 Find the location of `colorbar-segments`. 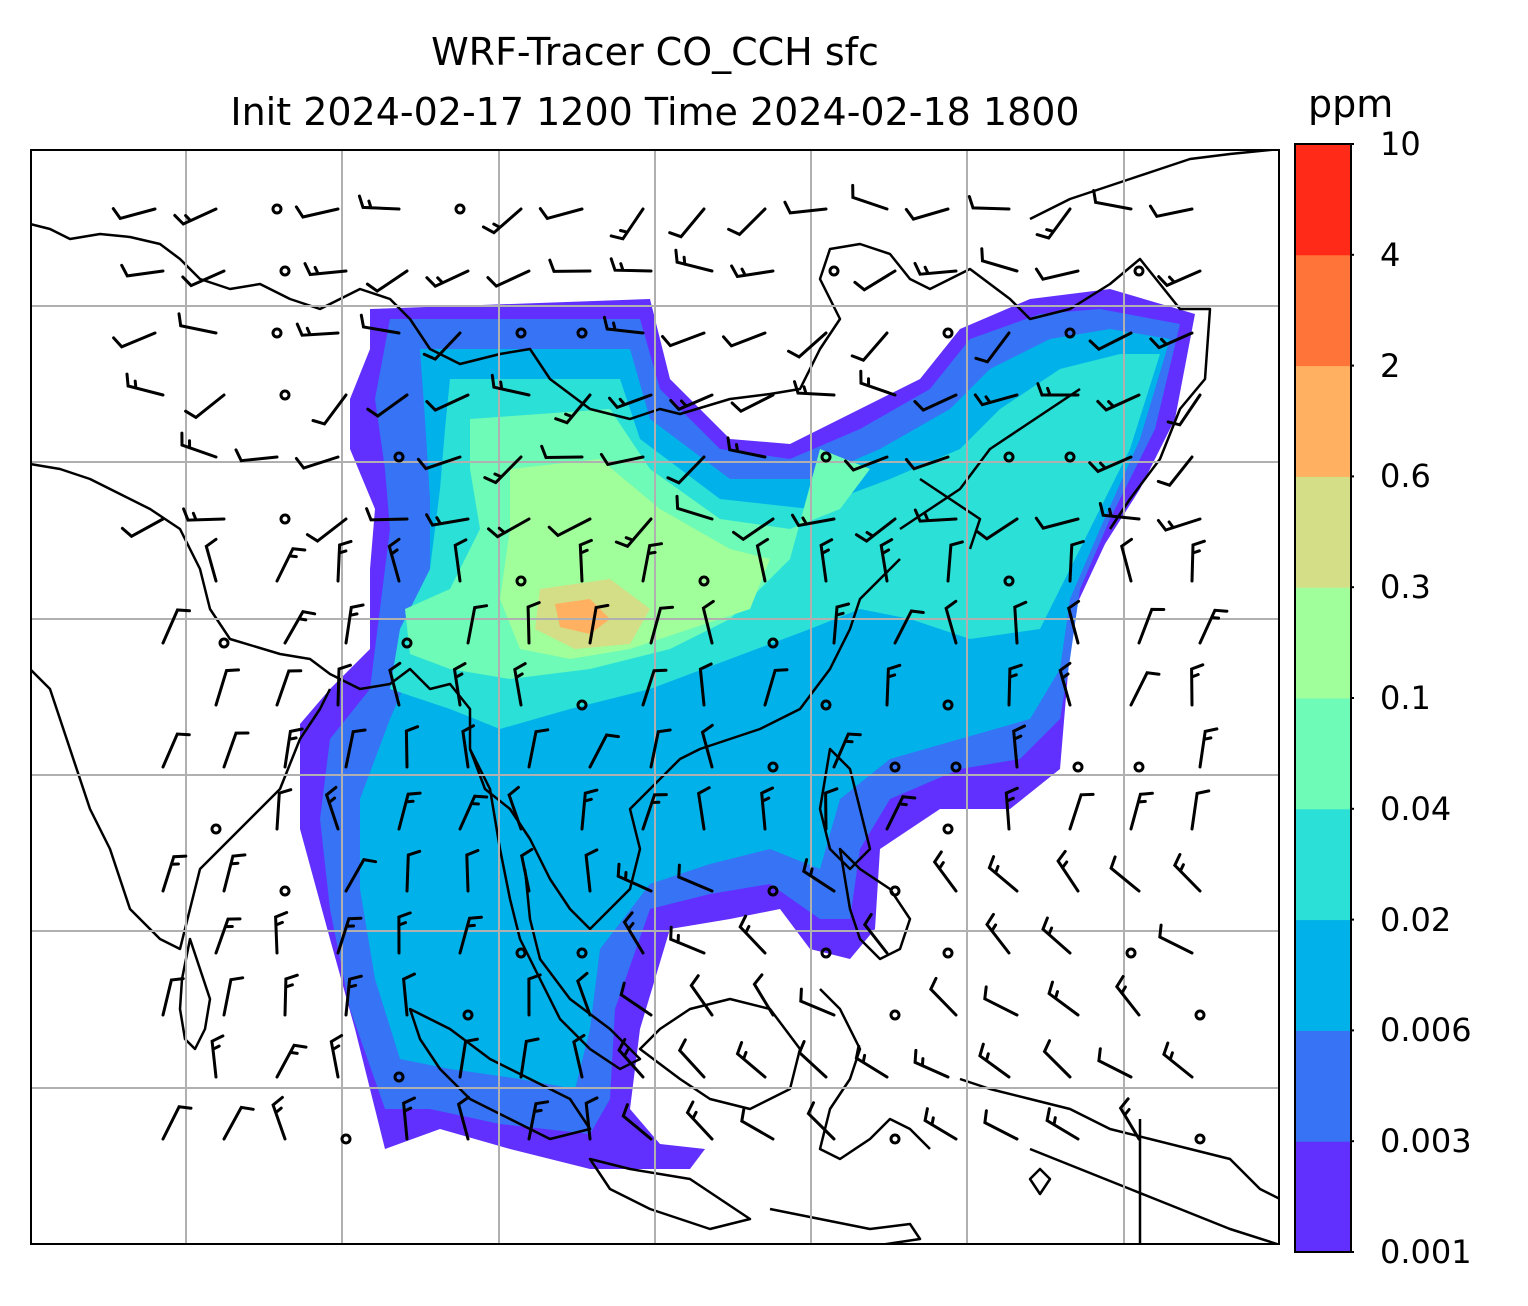

colorbar-segments is located at coordinates (1324, 698).